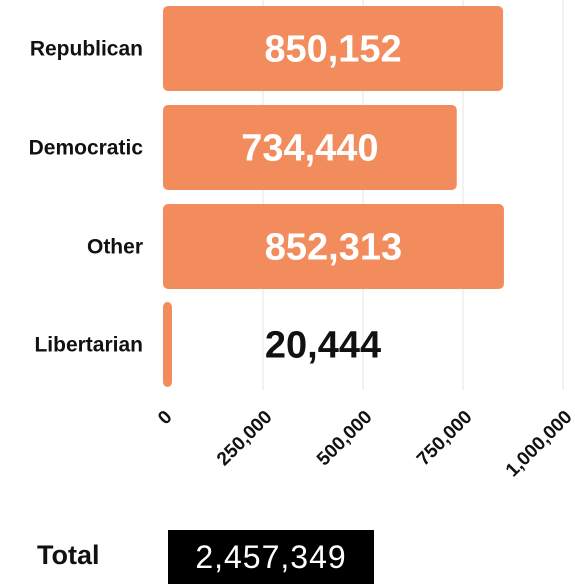 The height and width of the screenshot is (584, 575). I want to click on category-label: Republican, so click(86, 49).